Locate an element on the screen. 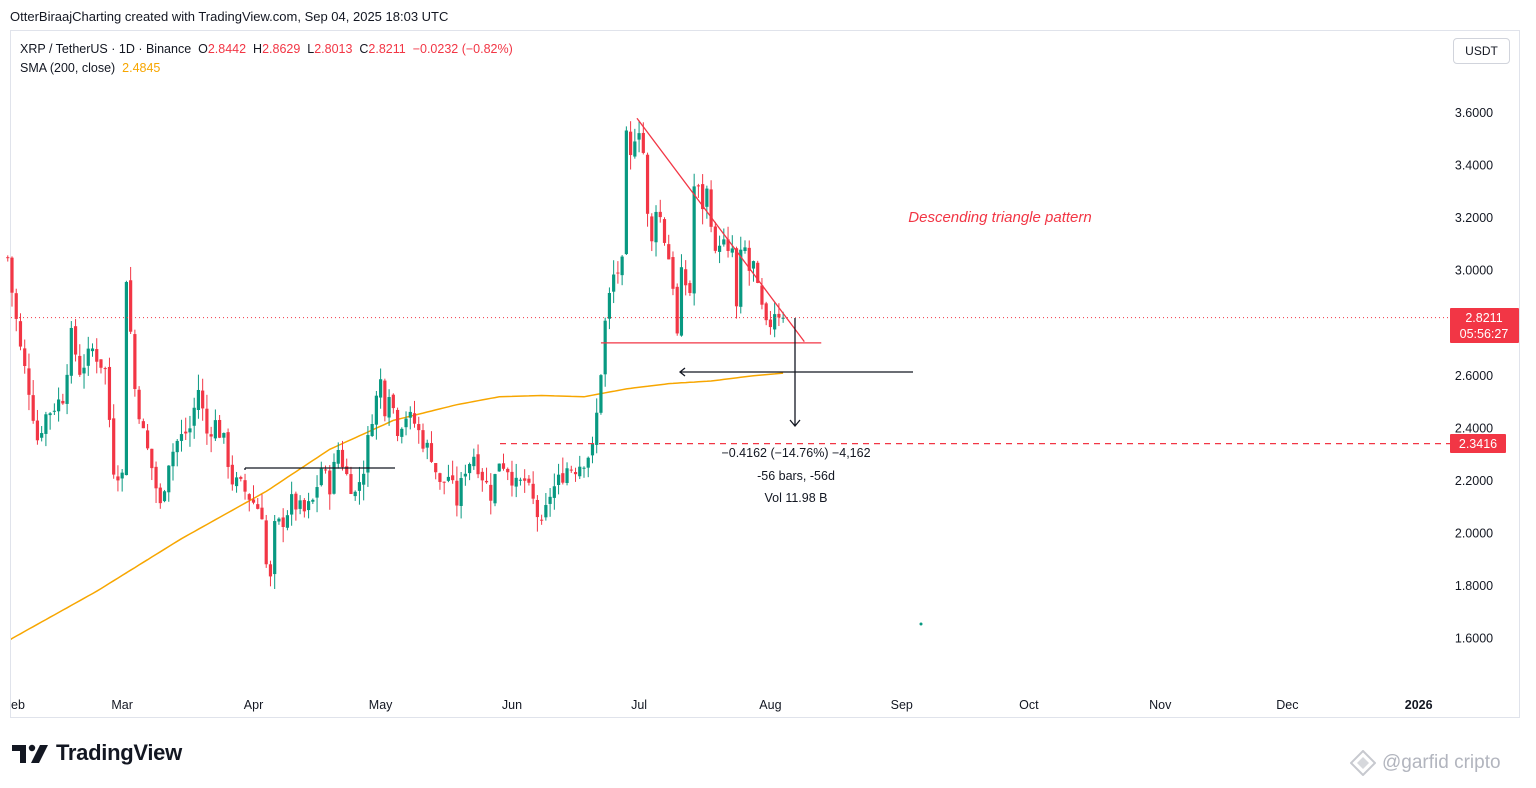  y-tick-label: 2.4000 is located at coordinates (1474, 428).